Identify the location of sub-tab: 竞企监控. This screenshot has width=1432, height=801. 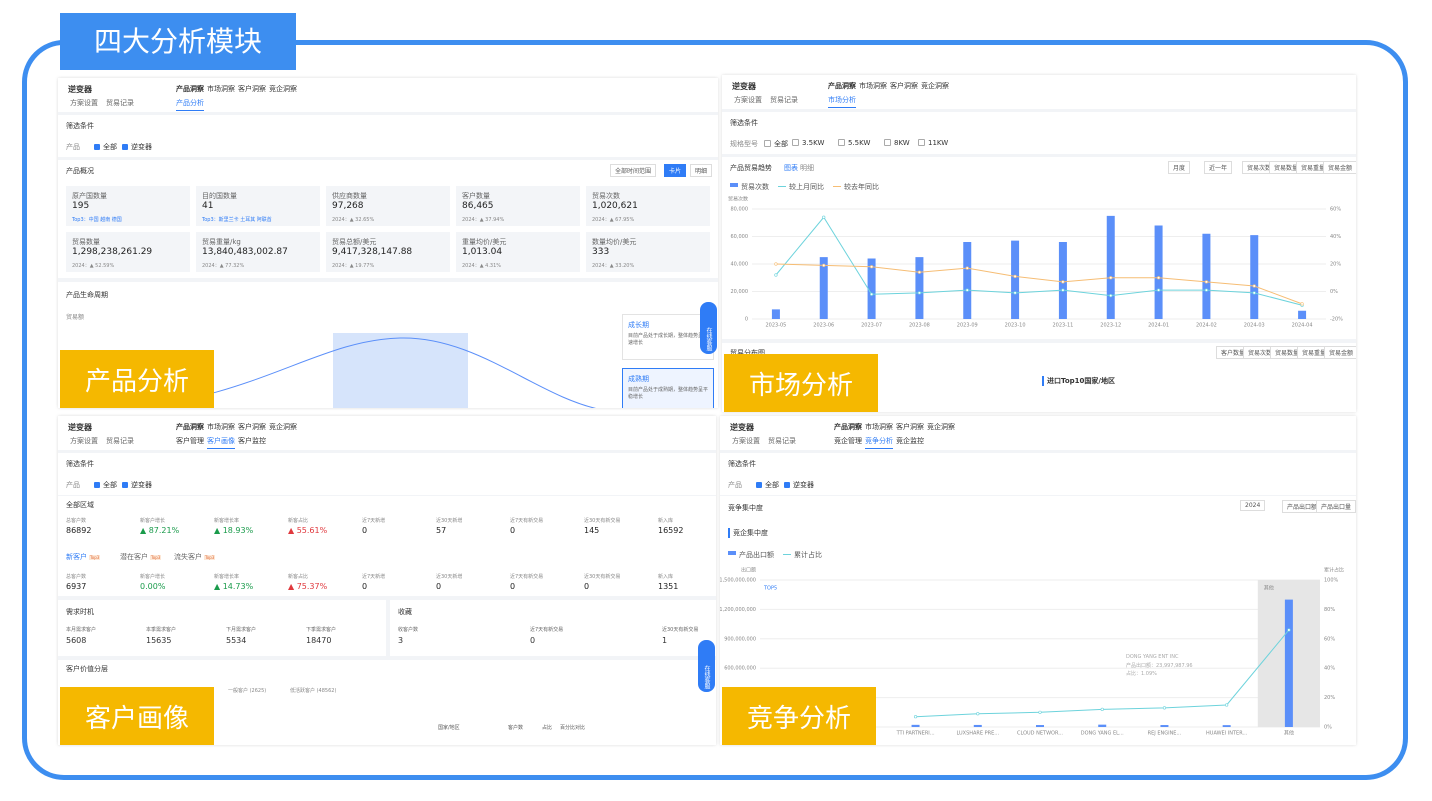
(910, 441).